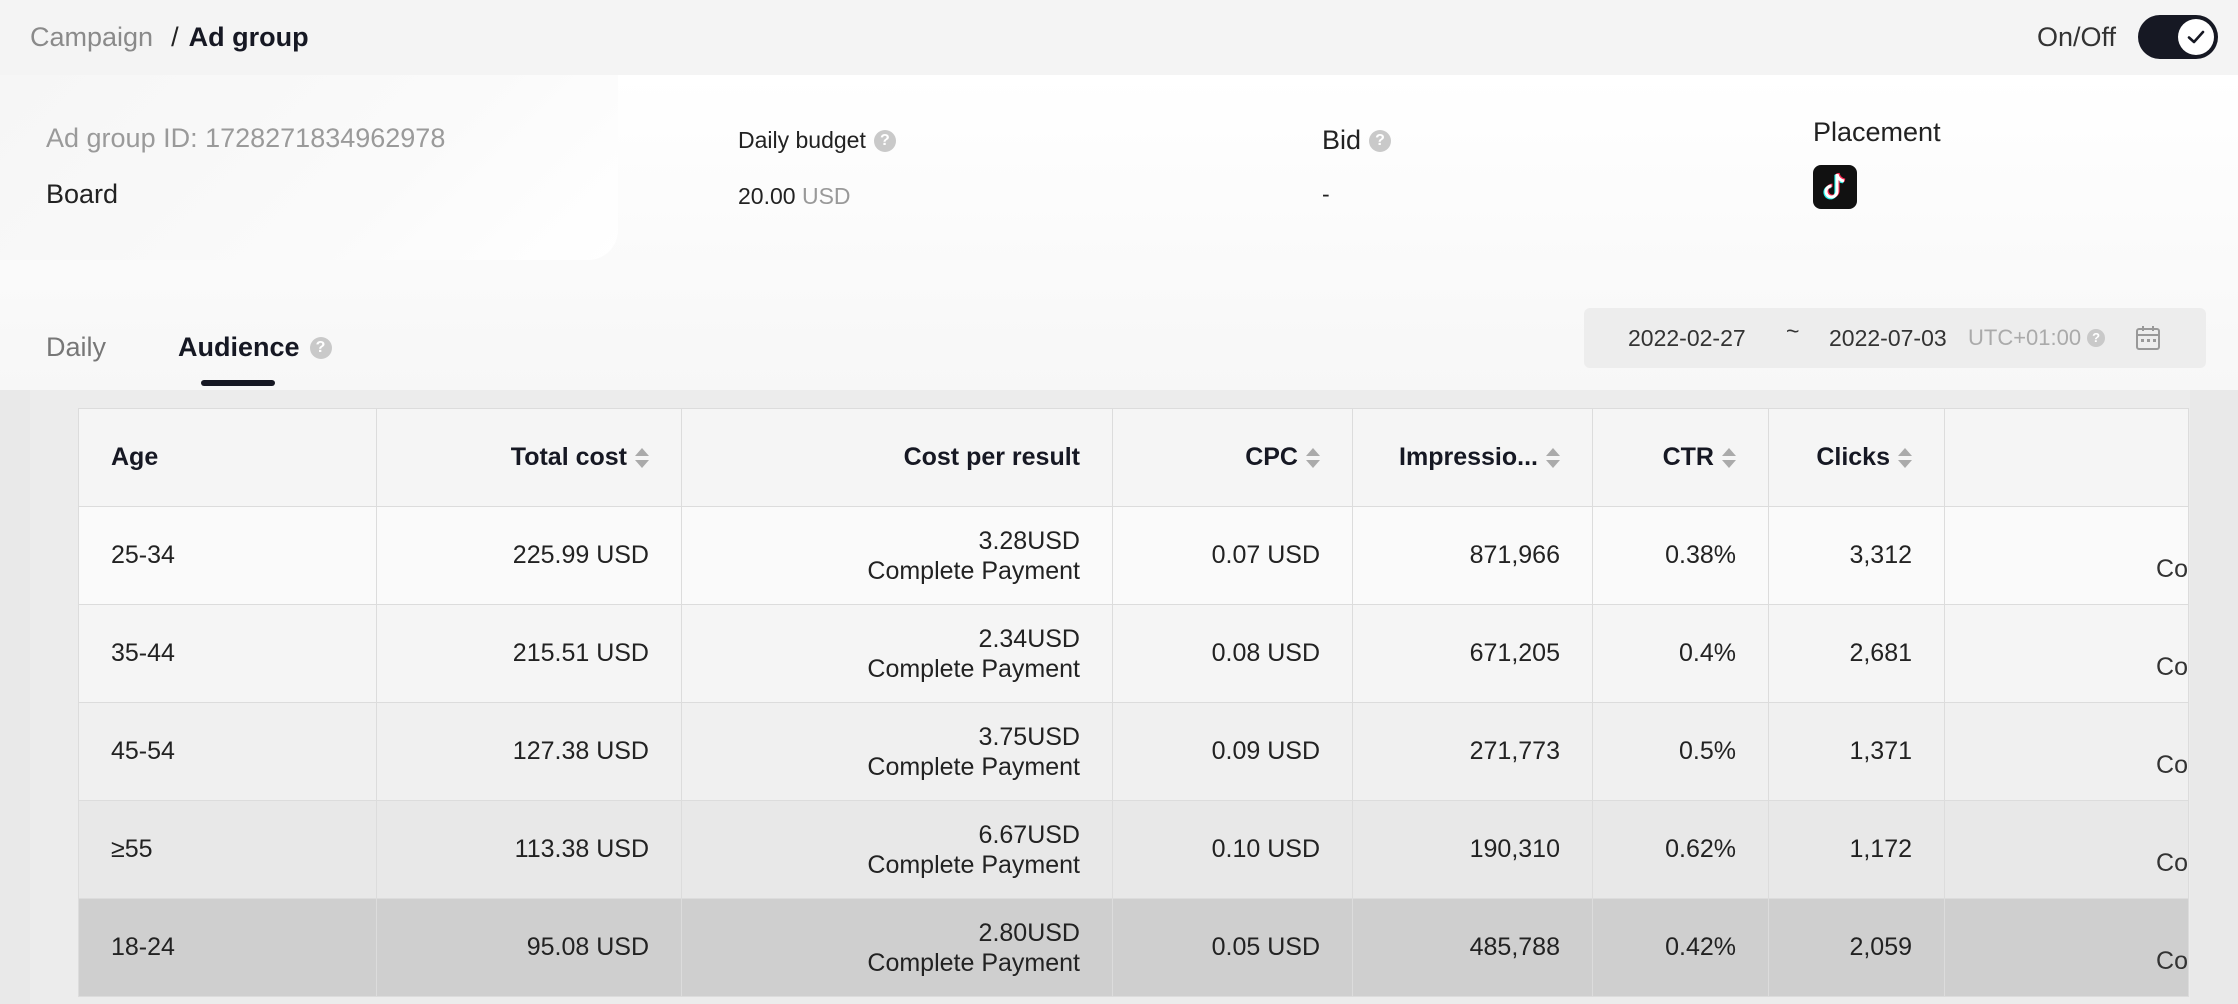 Image resolution: width=2238 pixels, height=1004 pixels. Describe the element at coordinates (1342, 140) in the screenshot. I see `bid-label: Bid` at that location.